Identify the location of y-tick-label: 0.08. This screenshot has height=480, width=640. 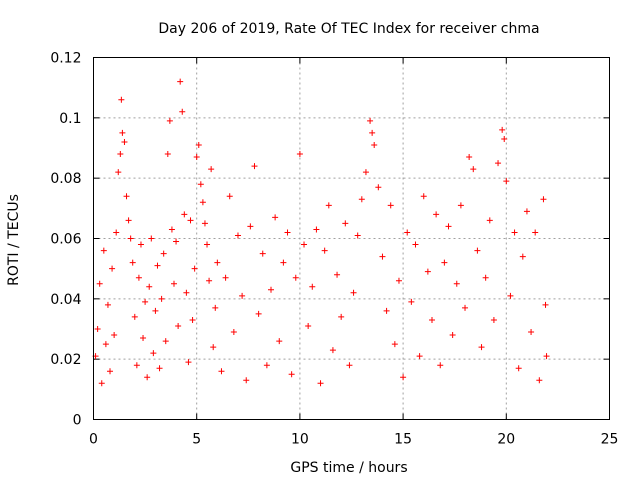
(65, 179).